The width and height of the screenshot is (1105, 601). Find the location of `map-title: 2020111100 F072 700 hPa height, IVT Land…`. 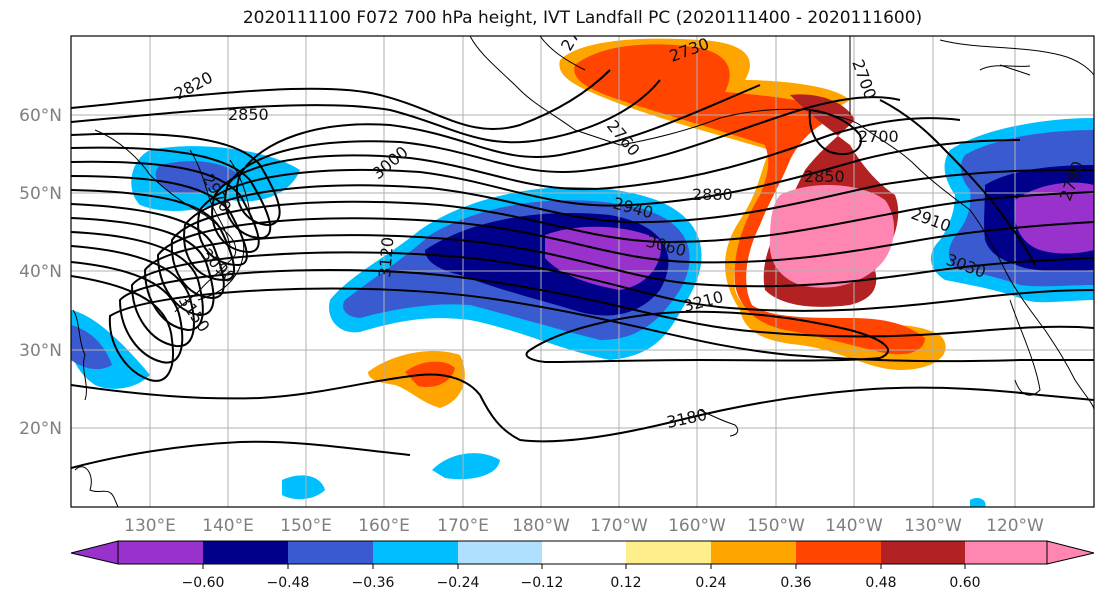

map-title: 2020111100 F072 700 hPa height, IVT Land… is located at coordinates (582, 18).